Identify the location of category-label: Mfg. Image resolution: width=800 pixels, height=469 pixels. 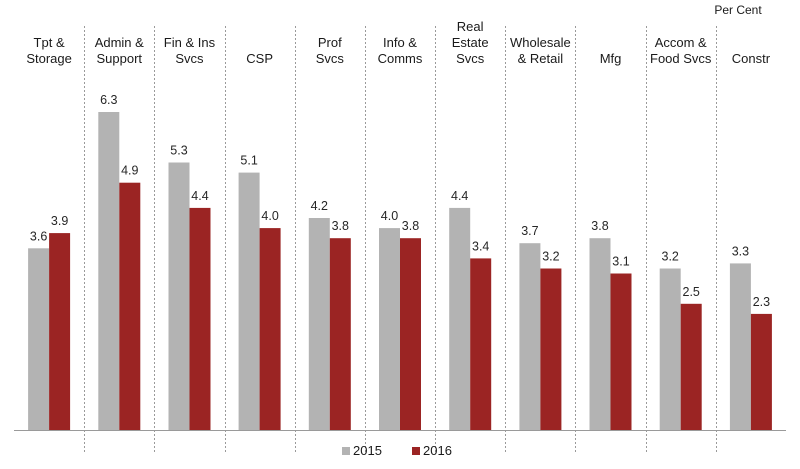
(611, 58).